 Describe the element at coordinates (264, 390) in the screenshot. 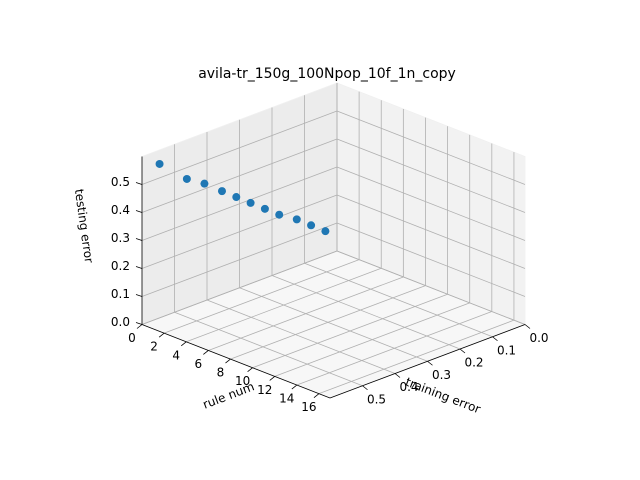

I see `x-tick-label: 12` at that location.